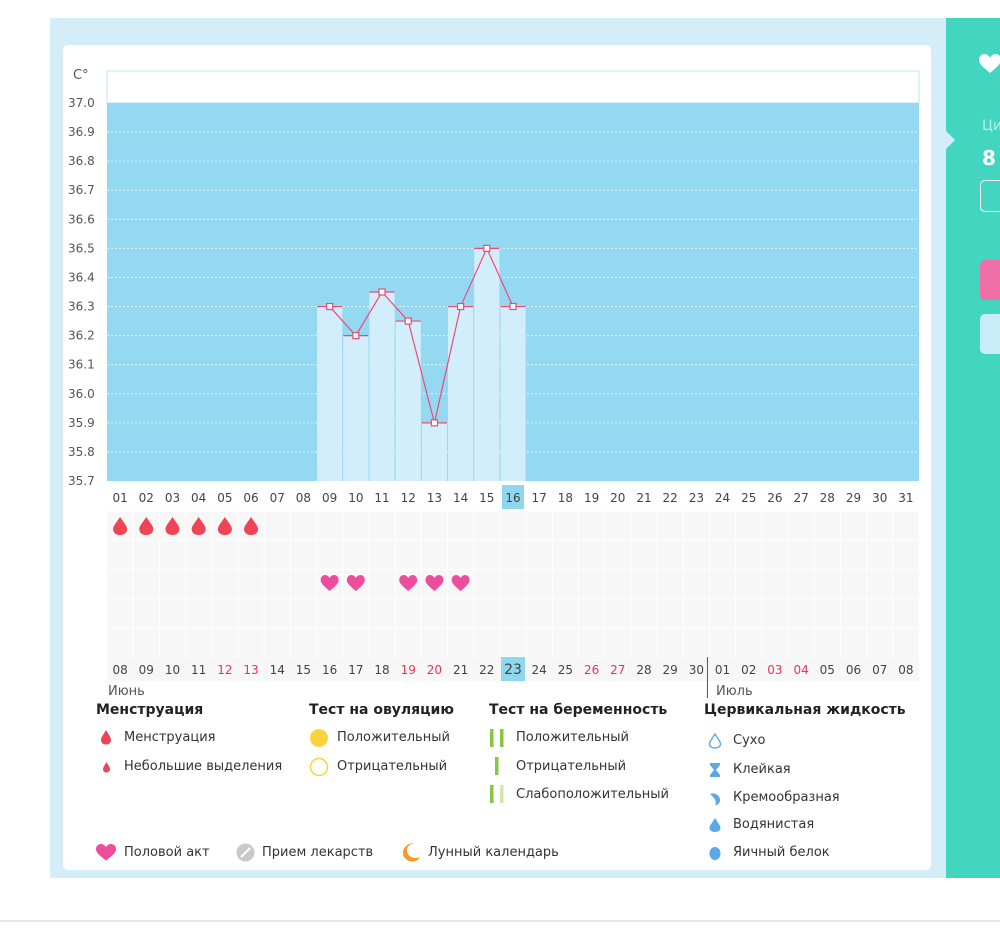  What do you see at coordinates (146, 498) in the screenshot?
I see `cycle-day-label: 02` at bounding box center [146, 498].